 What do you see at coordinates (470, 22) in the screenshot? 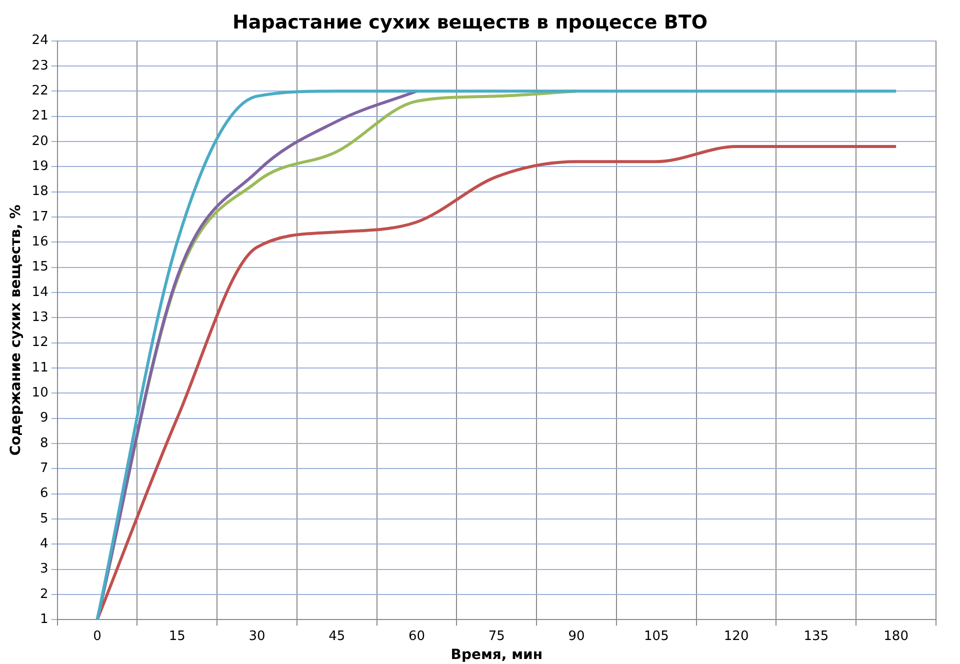
I see `chart-title: Нарастание сухих веществ в процессе ВТО` at bounding box center [470, 22].